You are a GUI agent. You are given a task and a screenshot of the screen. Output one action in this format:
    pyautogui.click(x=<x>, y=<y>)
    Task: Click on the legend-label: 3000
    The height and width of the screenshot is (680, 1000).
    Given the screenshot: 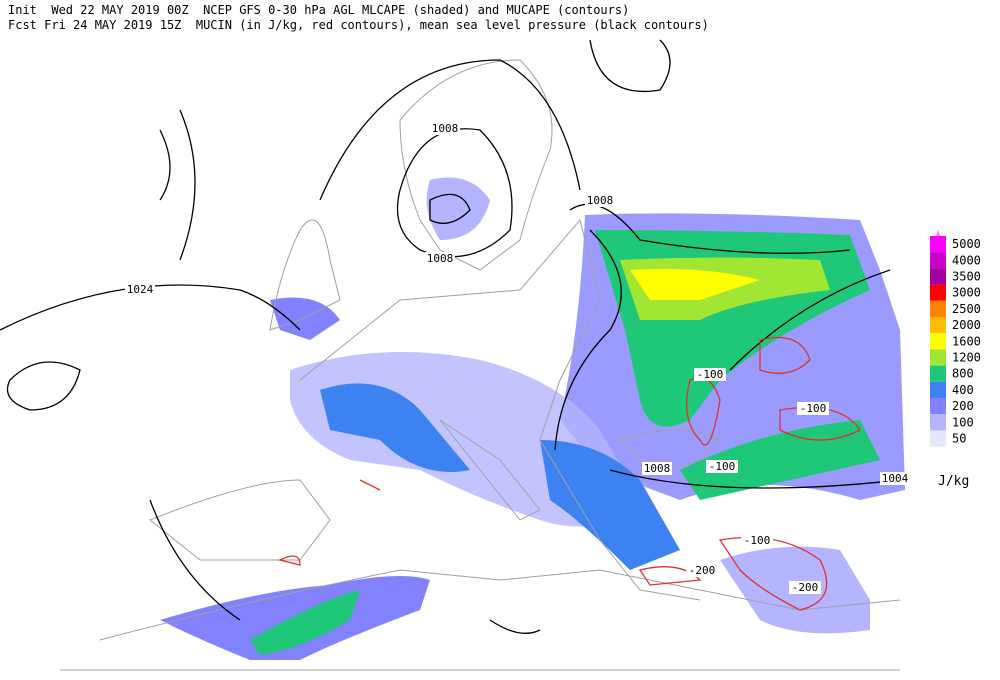 What is the action you would take?
    pyautogui.click(x=966, y=293)
    